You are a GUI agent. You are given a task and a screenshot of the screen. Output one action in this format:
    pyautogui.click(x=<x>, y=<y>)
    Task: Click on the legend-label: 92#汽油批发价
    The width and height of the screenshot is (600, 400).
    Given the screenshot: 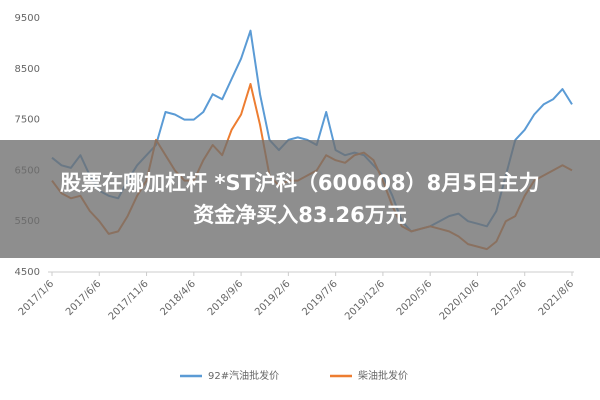 What is the action you would take?
    pyautogui.click(x=243, y=375)
    